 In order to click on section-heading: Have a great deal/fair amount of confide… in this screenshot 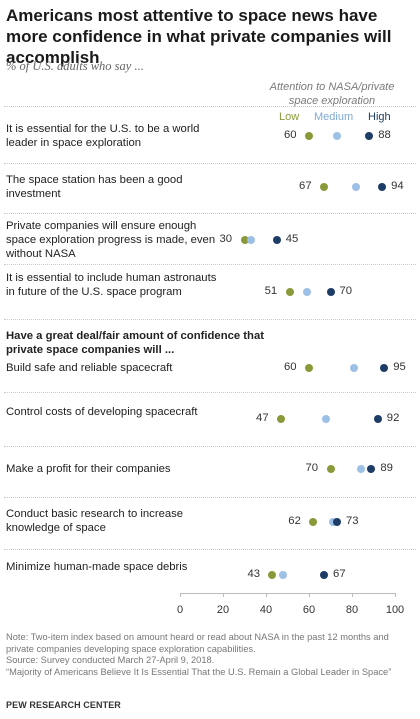, I will do `click(135, 343)`.